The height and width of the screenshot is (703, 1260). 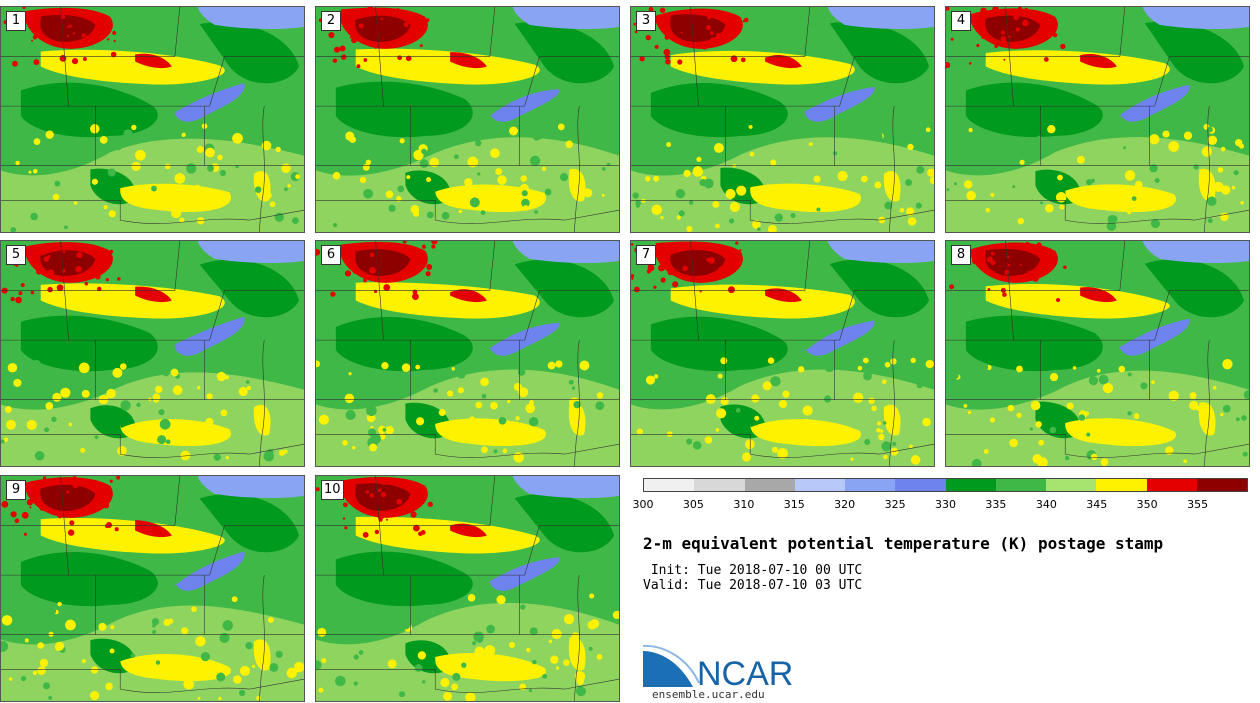 What do you see at coordinates (16, 255) in the screenshot?
I see `panel-number-label: 5` at bounding box center [16, 255].